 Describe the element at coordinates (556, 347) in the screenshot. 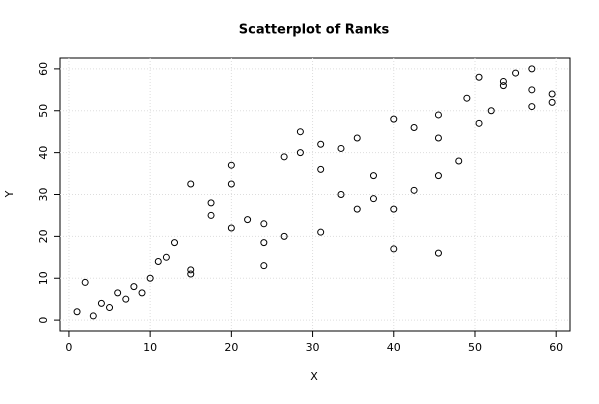

I see `x-tick-label: 60` at that location.